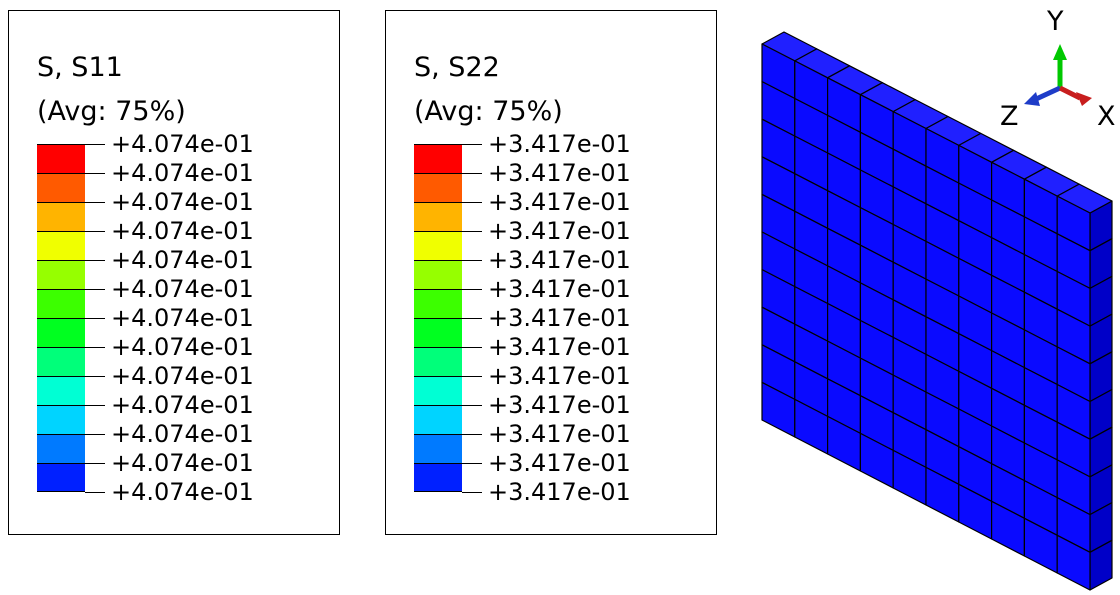 The image size is (1120, 595). I want to click on x-axis-arrowhead, so click(1084, 99).